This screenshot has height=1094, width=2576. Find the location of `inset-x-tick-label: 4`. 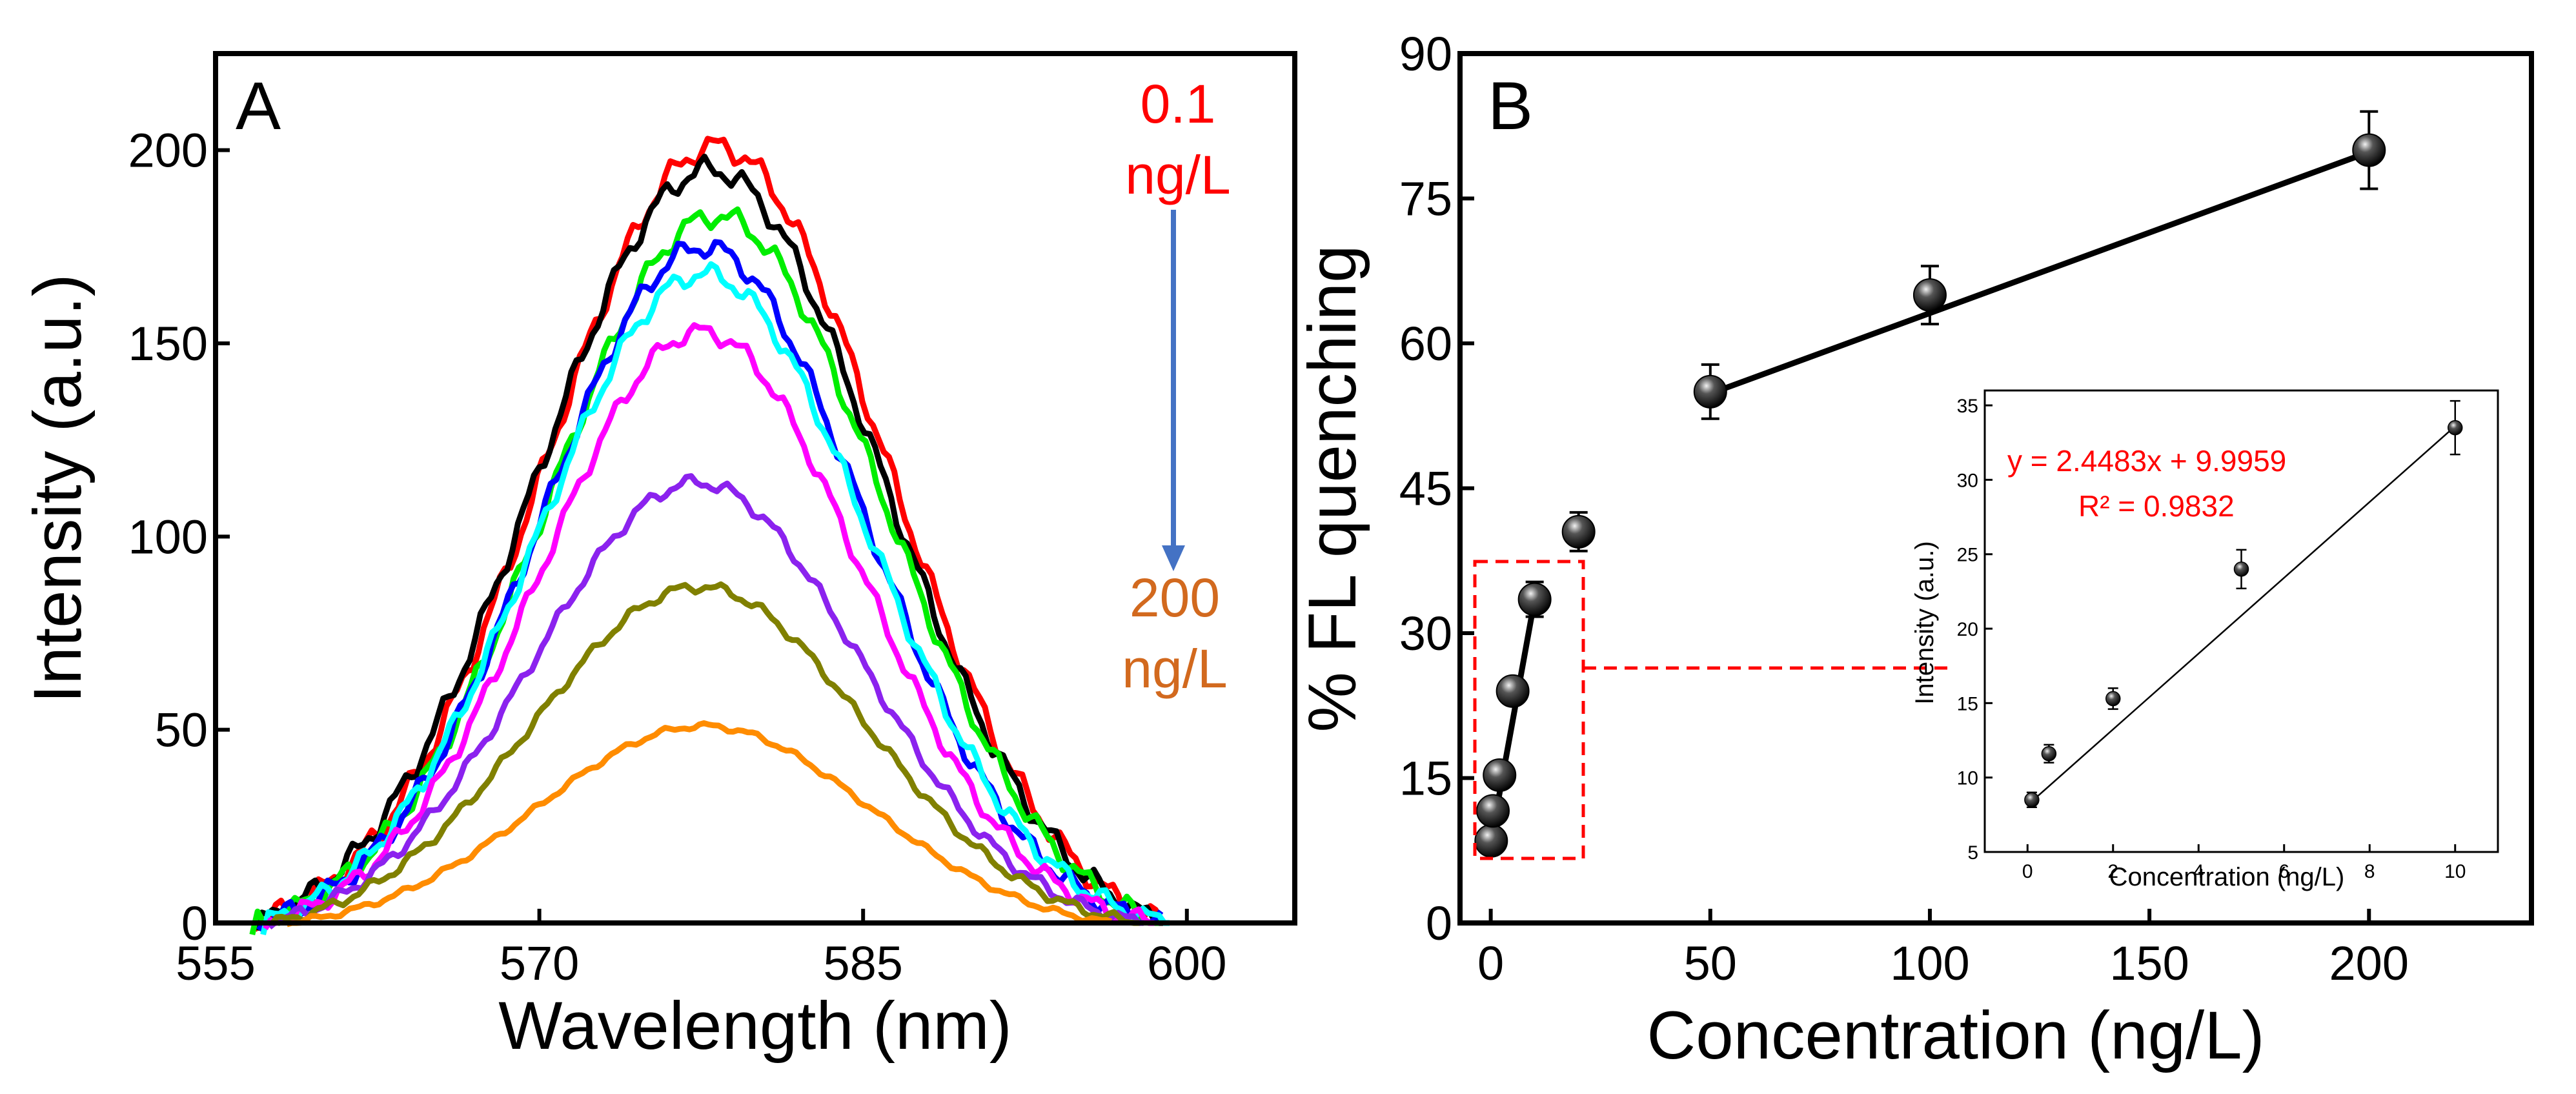

inset-x-tick-label: 4 is located at coordinates (2198, 872).